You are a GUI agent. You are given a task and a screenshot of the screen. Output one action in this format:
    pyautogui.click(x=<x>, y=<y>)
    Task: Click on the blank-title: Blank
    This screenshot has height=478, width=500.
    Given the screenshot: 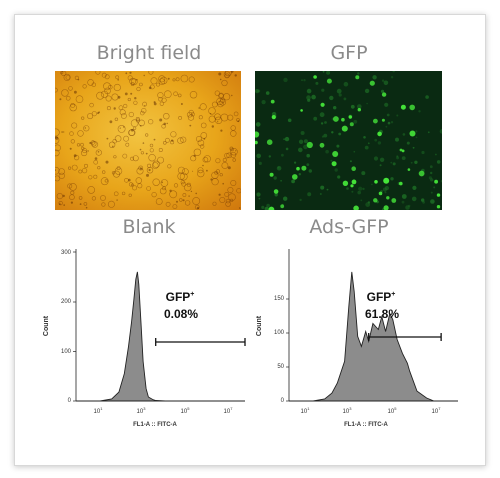 What is the action you would take?
    pyautogui.click(x=149, y=227)
    